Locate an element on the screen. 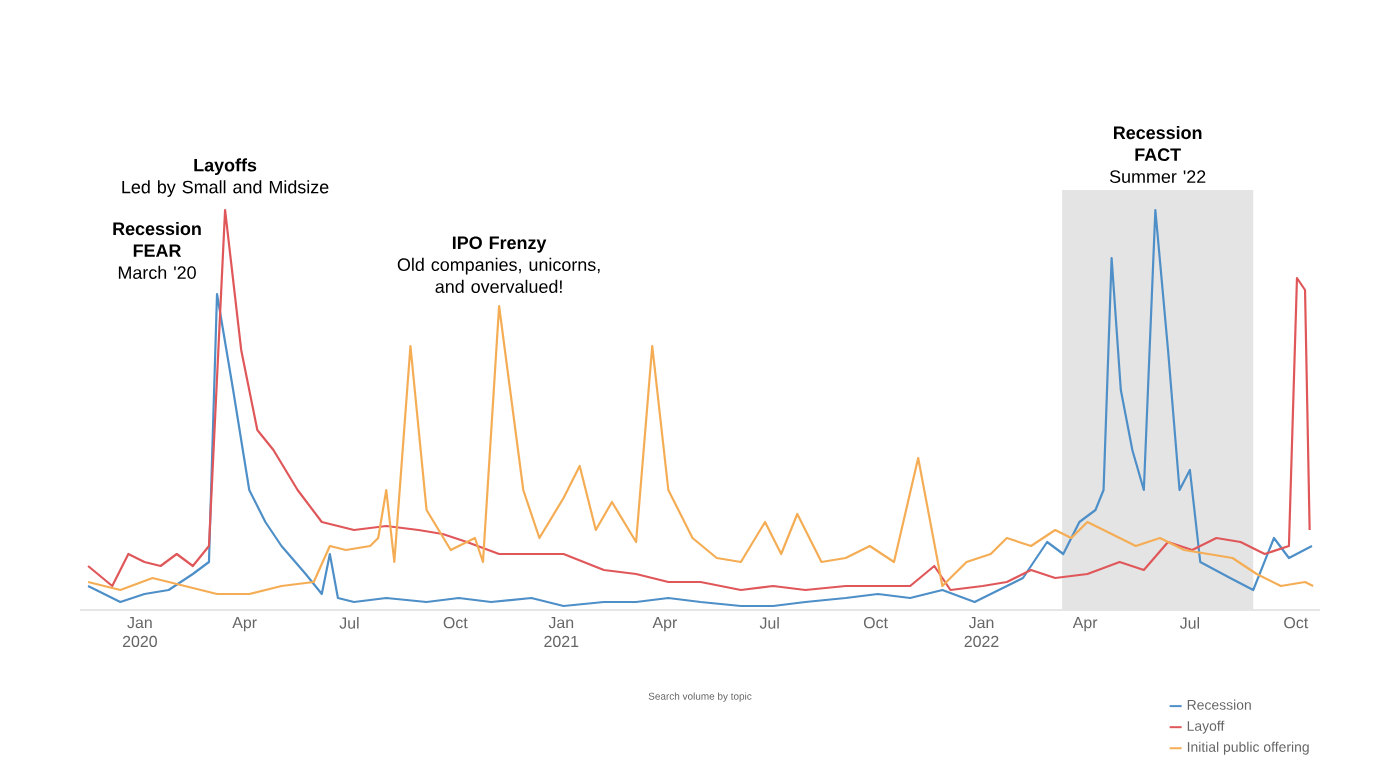 The width and height of the screenshot is (1388, 762). annotation: IPO Frenzy Old companies, unicorns, and overvalued! is located at coordinates (498, 264).